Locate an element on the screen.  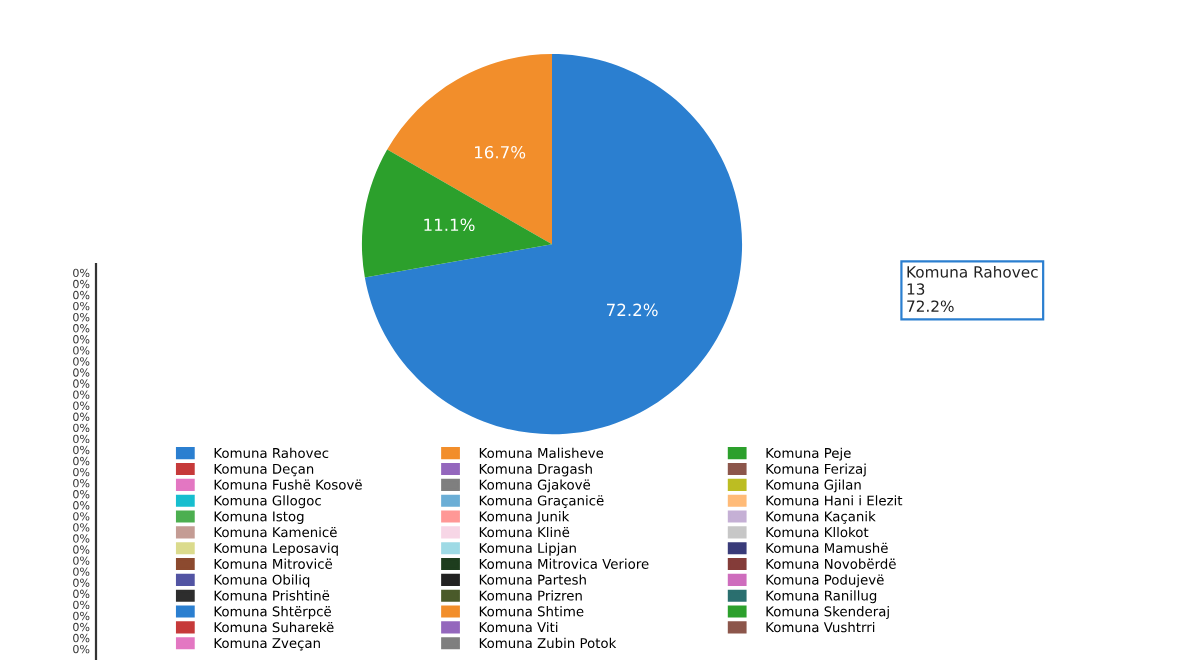
data-label: 16.7% is located at coordinates (500, 152).